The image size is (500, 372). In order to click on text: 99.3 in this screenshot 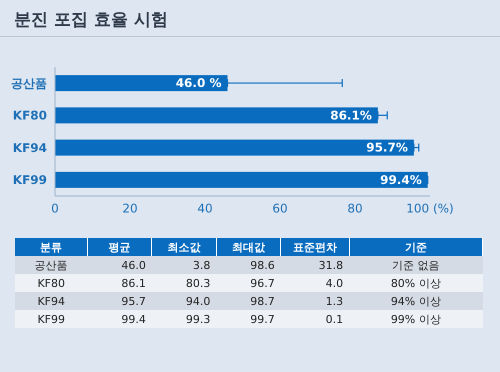, I will do `click(198, 320)`.